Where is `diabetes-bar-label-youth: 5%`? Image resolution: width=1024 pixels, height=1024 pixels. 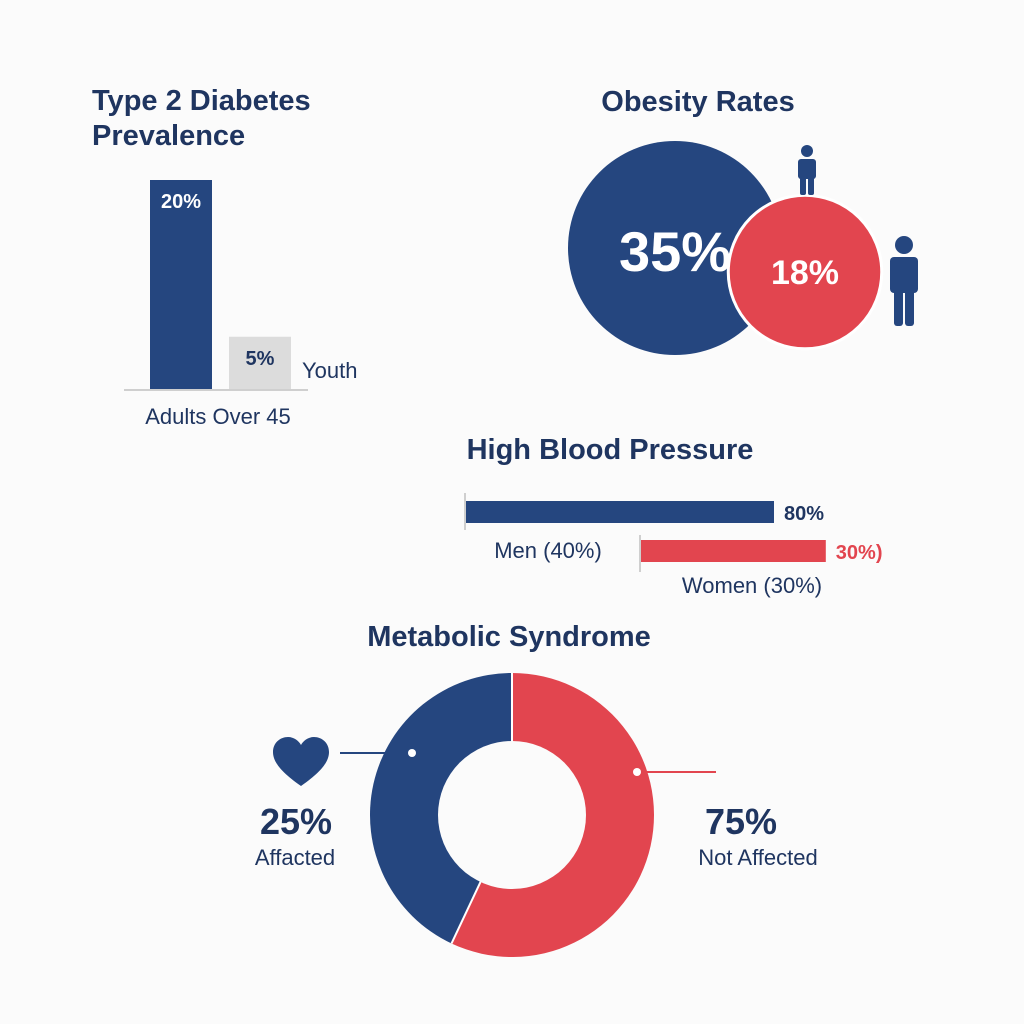 diabetes-bar-label-youth: 5% is located at coordinates (260, 359).